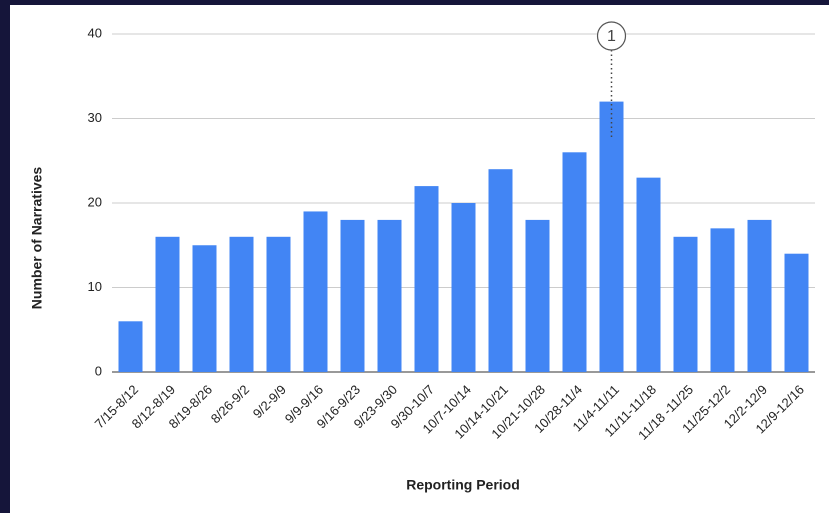 Image resolution: width=829 pixels, height=513 pixels. What do you see at coordinates (98, 370) in the screenshot?
I see `y-tick-label: 0` at bounding box center [98, 370].